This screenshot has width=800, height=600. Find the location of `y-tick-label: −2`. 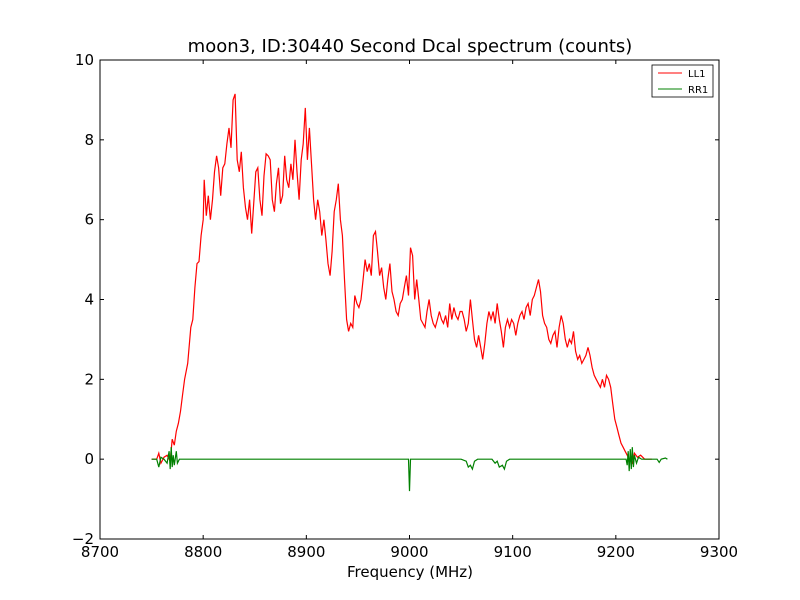

y-tick-label: −2 is located at coordinates (83, 539).